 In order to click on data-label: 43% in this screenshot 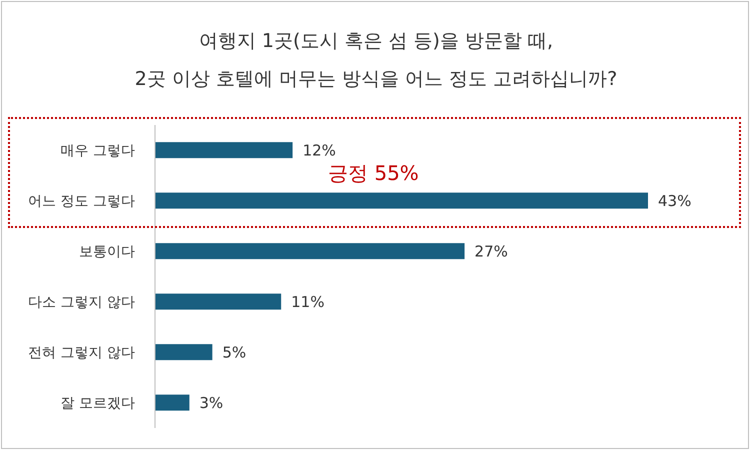, I will do `click(675, 201)`.